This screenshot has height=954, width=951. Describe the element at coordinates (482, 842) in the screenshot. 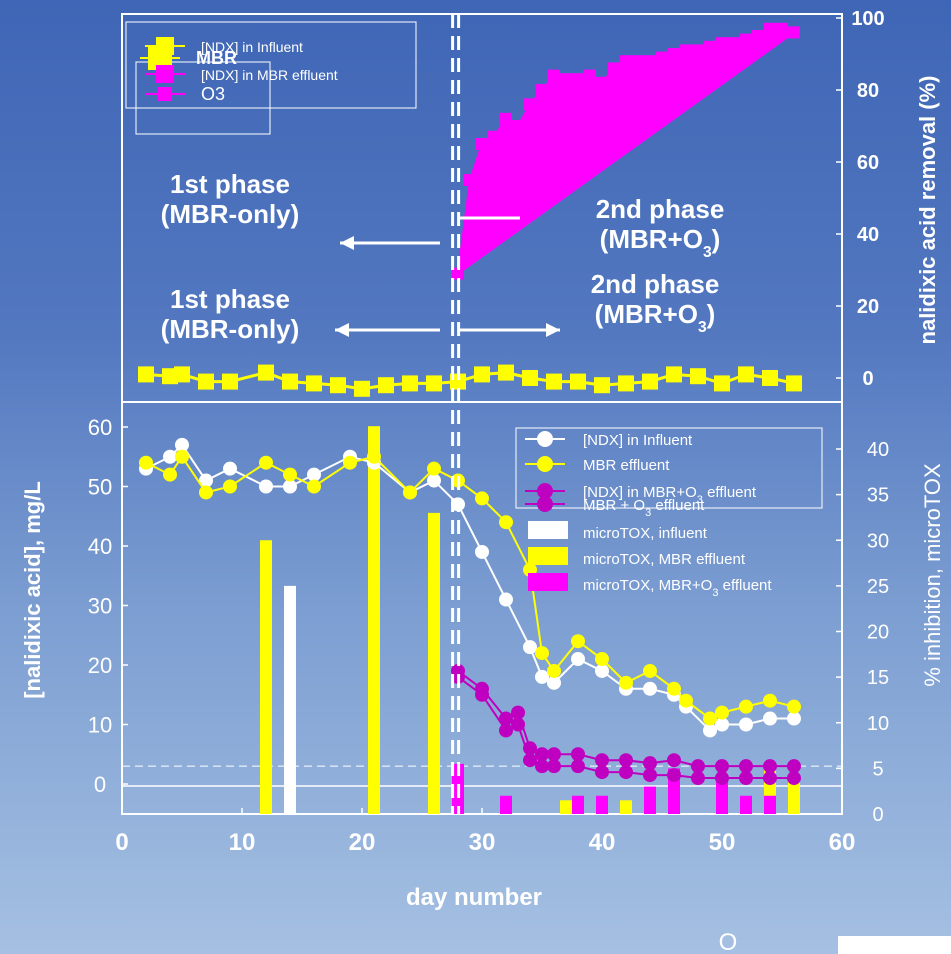

I see `x-tick-label: 30` at that location.